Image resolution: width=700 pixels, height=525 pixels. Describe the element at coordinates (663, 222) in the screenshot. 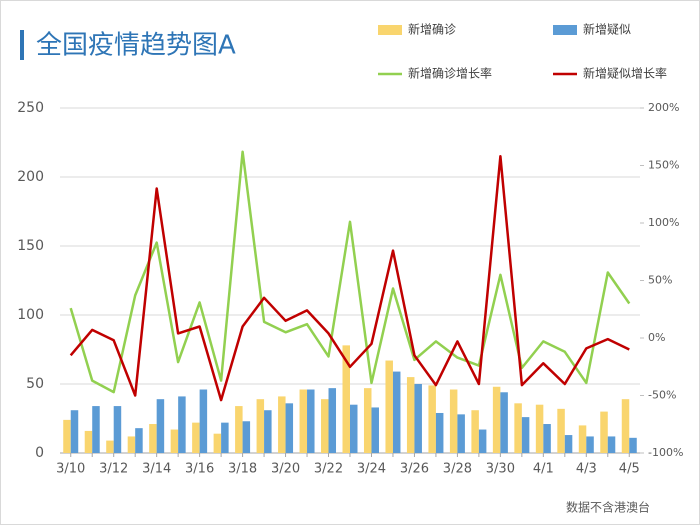

I see `y2-tick-label: 100%` at that location.